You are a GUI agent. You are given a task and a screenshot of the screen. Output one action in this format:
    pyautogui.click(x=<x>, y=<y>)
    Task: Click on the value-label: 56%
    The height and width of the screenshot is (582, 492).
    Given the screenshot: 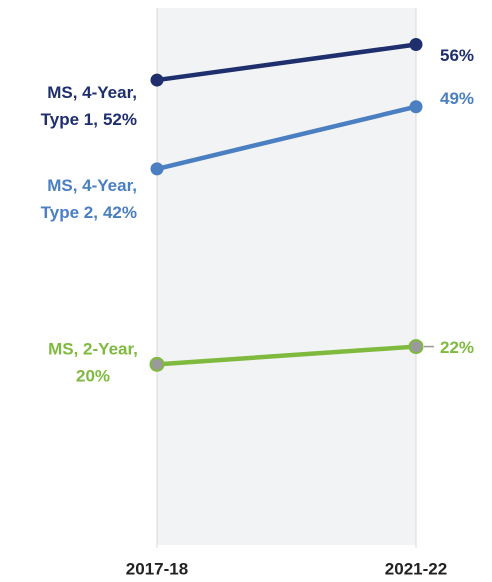 What is the action you would take?
    pyautogui.click(x=457, y=55)
    